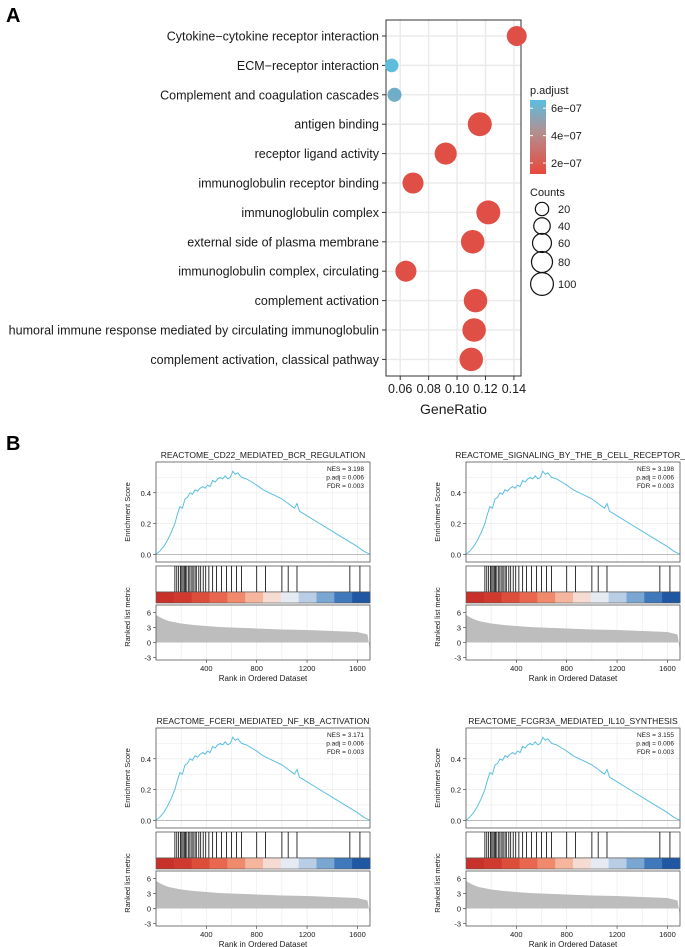  I want to click on x-tick-label: 0.08, so click(428, 389).